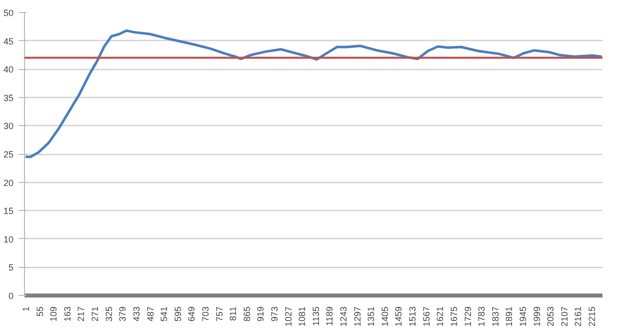  I want to click on x-tick-label: 1189, so click(329, 316).